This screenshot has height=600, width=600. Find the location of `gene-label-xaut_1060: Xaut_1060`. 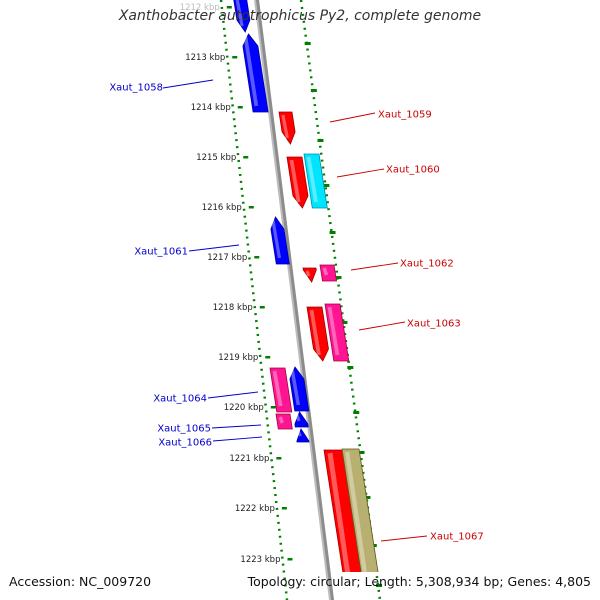

gene-label-xaut_1060: Xaut_1060 is located at coordinates (413, 170).